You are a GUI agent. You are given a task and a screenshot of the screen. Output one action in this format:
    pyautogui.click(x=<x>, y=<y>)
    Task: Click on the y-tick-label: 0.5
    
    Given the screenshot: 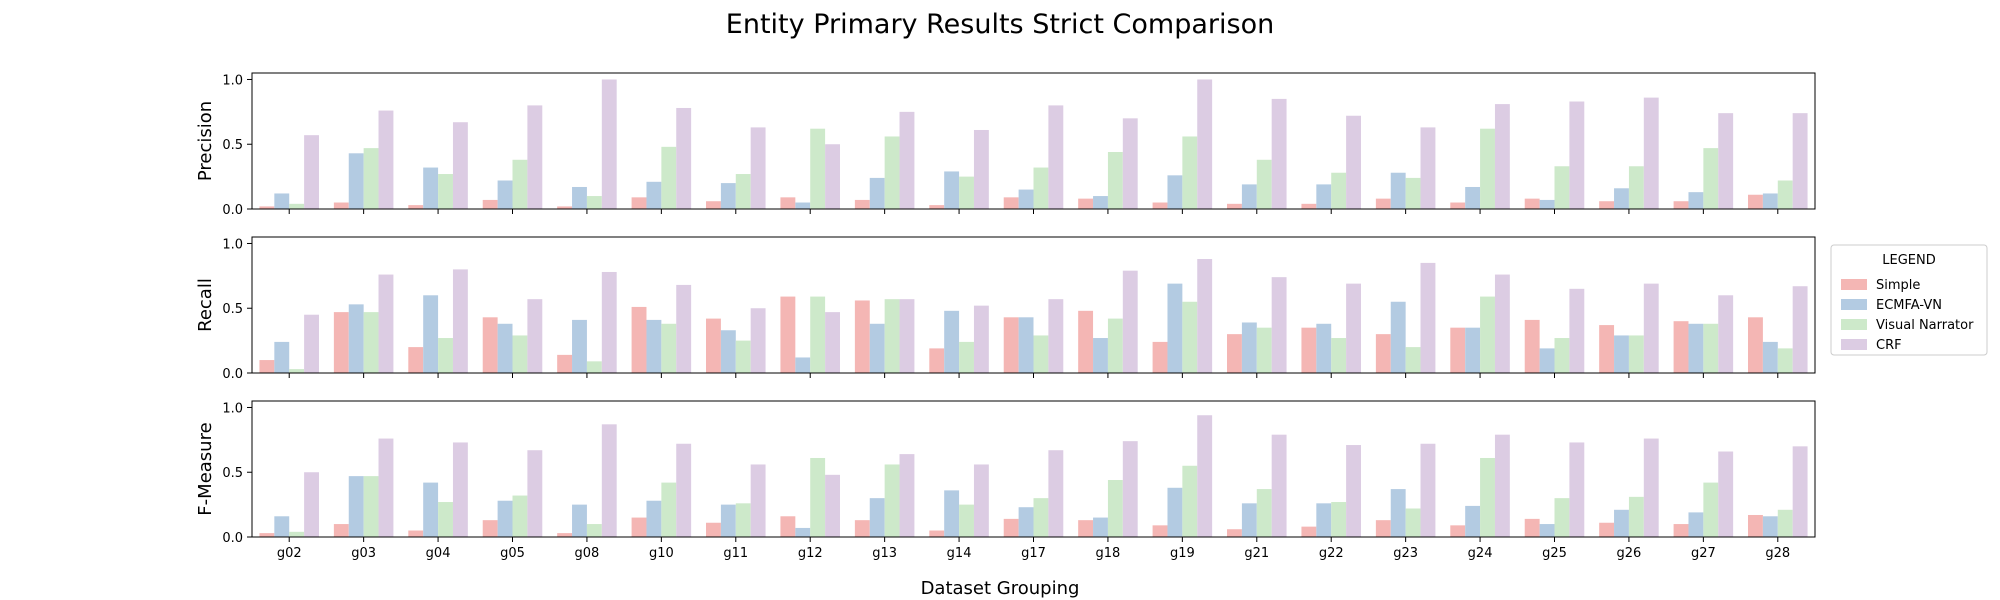 What is the action you would take?
    pyautogui.click(x=232, y=473)
    